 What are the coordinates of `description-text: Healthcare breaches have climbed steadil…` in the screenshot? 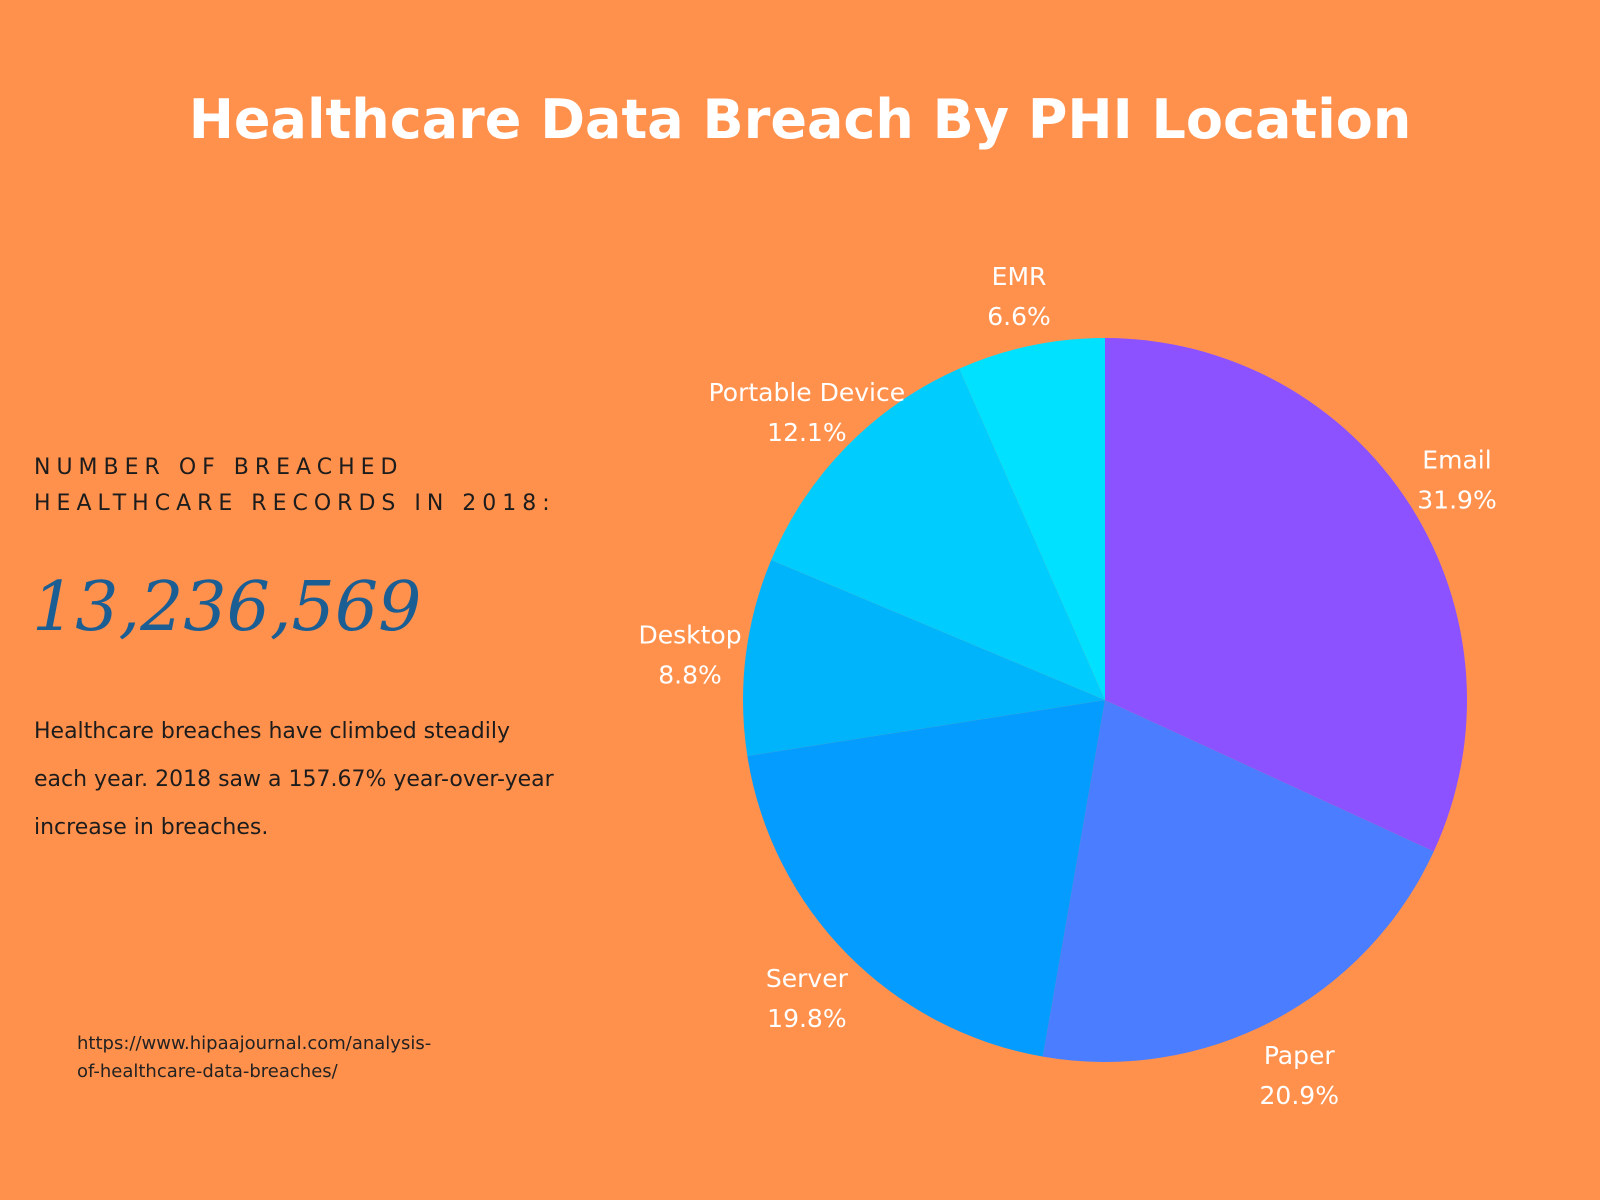 It's located at (294, 779).